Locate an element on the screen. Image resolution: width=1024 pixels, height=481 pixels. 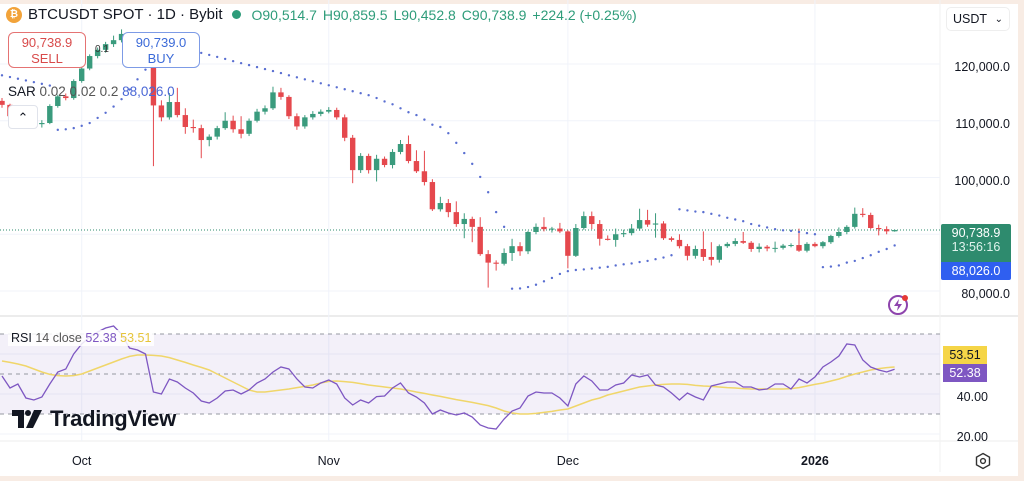
rsi-legend: RSI 14 close 52.38 53.51 is located at coordinates (81, 338).